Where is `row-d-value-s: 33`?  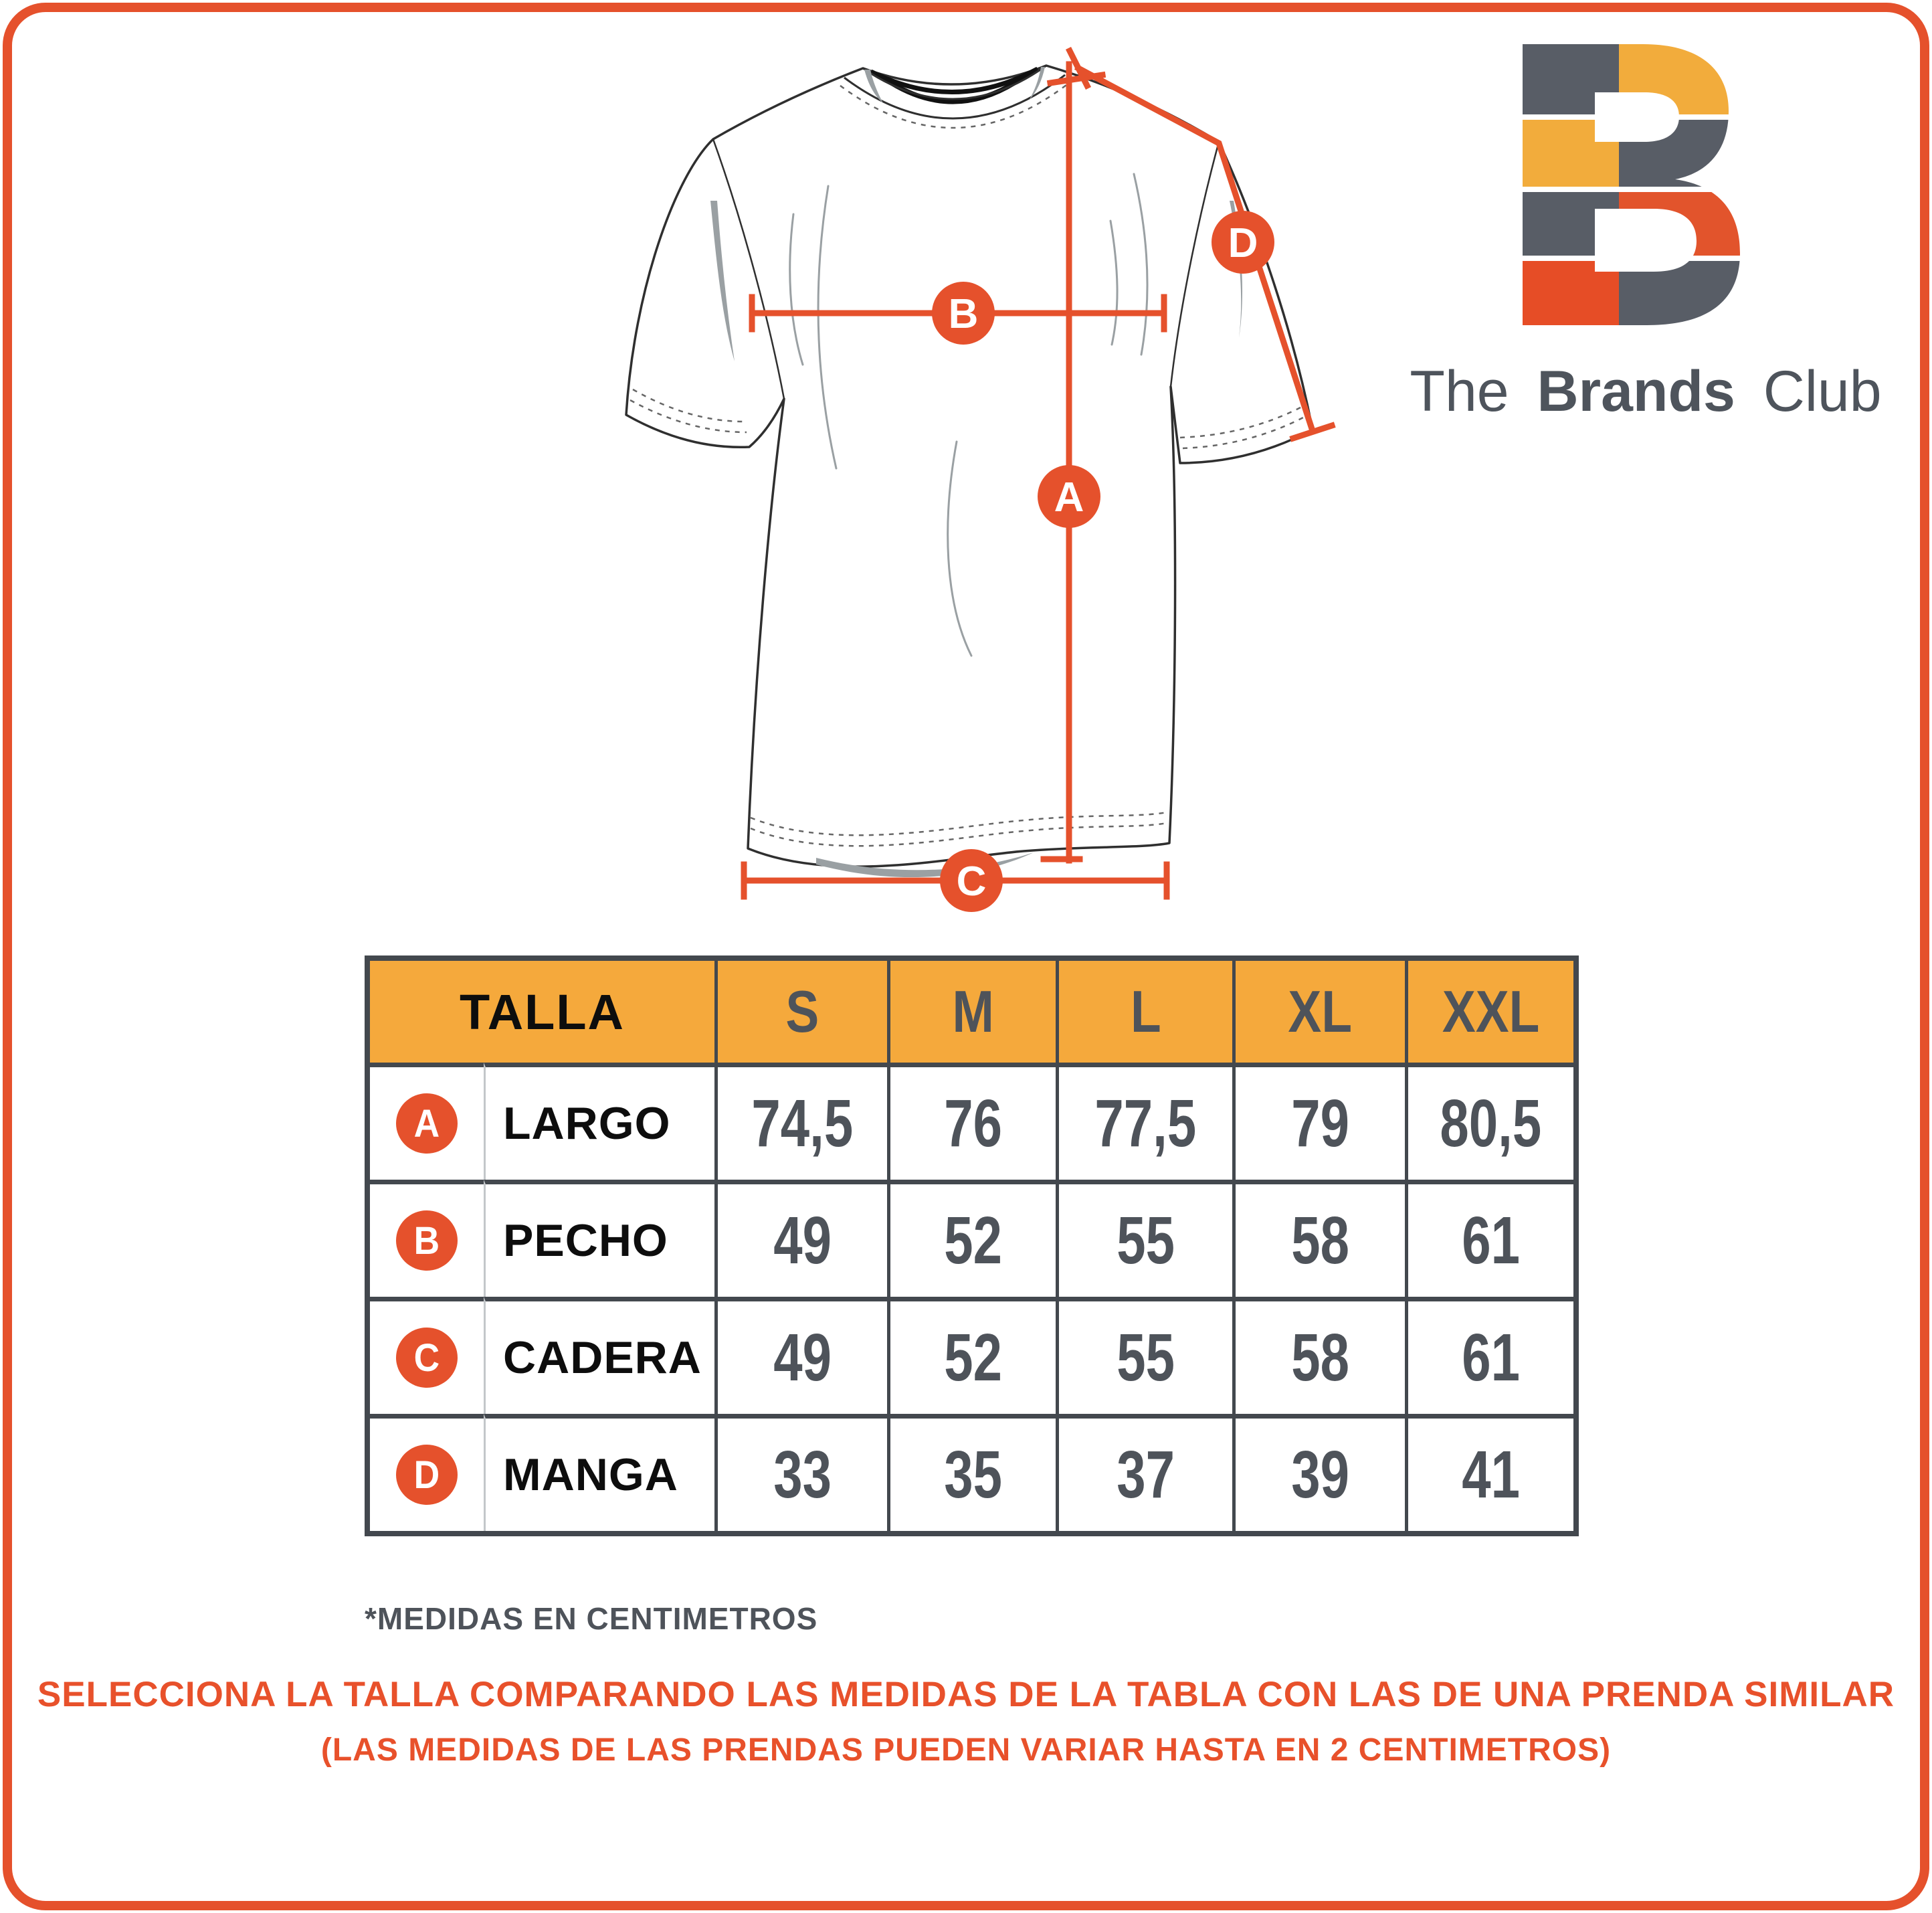 row-d-value-s: 33 is located at coordinates (800, 1472).